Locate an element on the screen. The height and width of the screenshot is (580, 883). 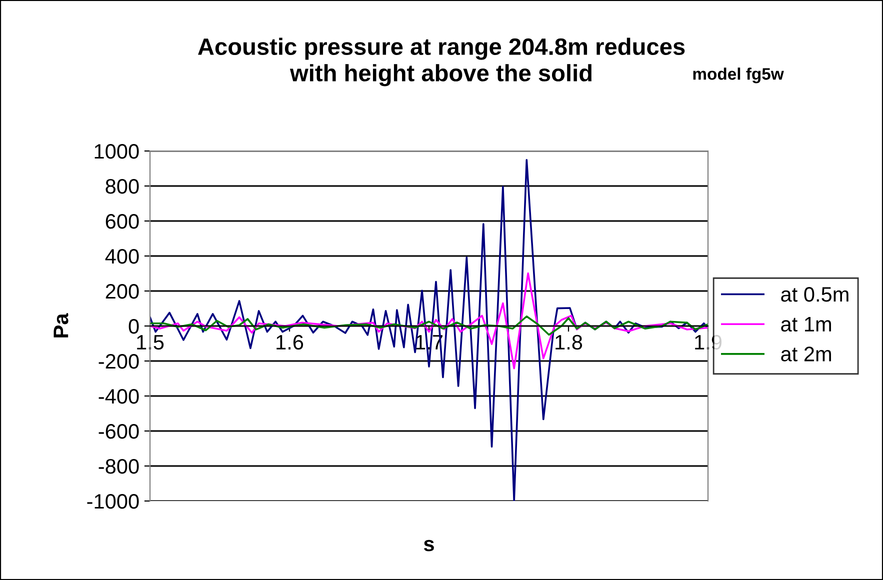
y-tick-label: -1000 is located at coordinates (113, 501).